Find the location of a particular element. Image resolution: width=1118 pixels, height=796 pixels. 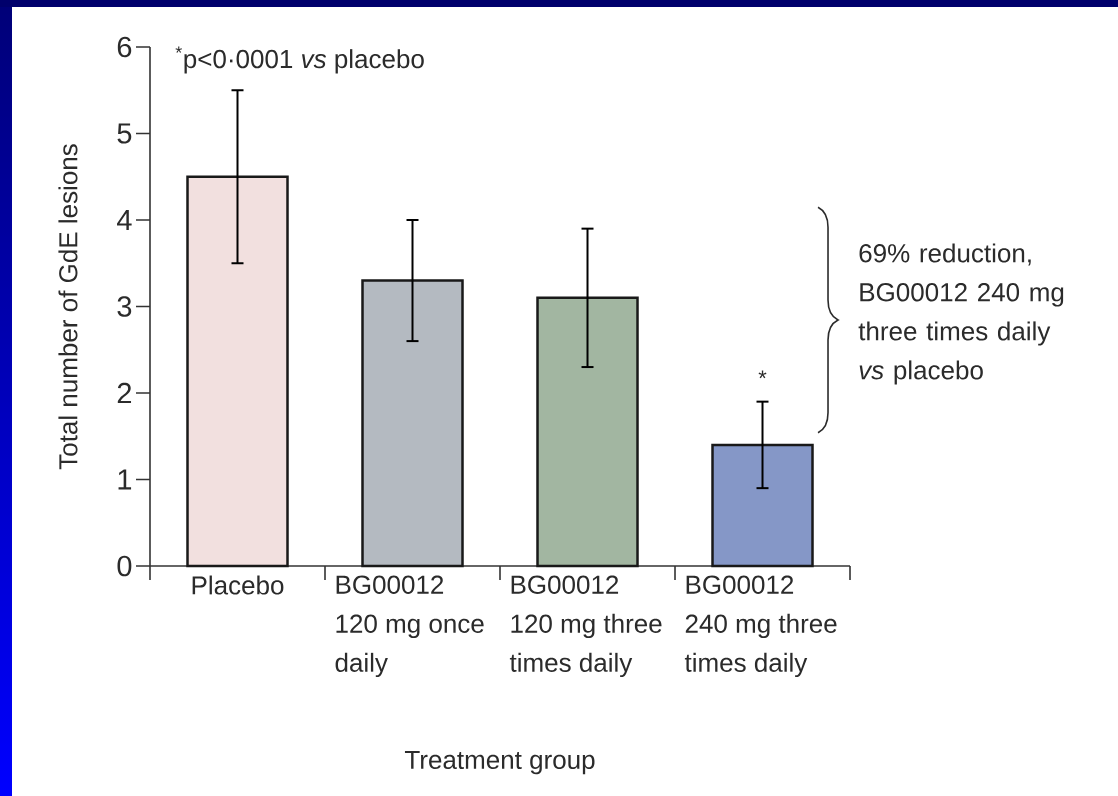

x-tick-label: BG00012 240 mg three times daily is located at coordinates (760, 626).